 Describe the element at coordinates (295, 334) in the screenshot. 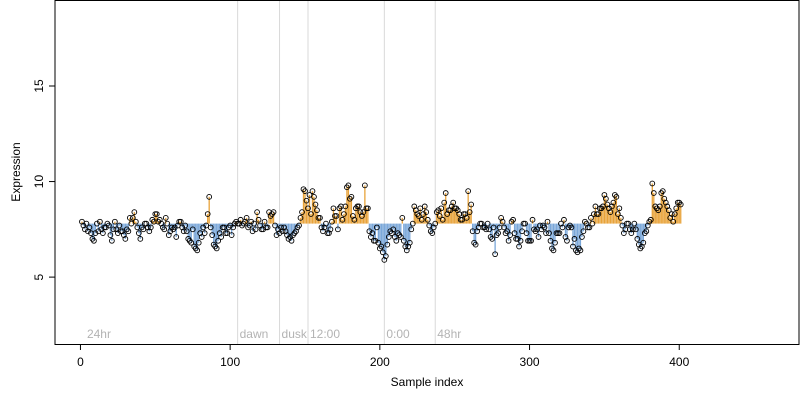

I see `marker-label-2: dusk` at that location.